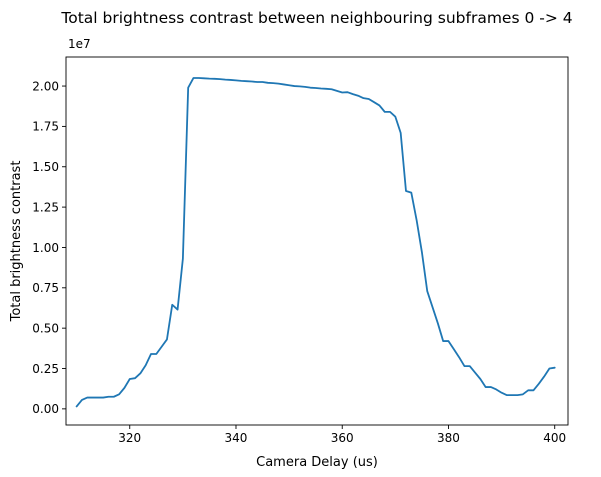  What do you see at coordinates (16, 242) in the screenshot?
I see `y-axis-label: Total brightness contrast` at bounding box center [16, 242].